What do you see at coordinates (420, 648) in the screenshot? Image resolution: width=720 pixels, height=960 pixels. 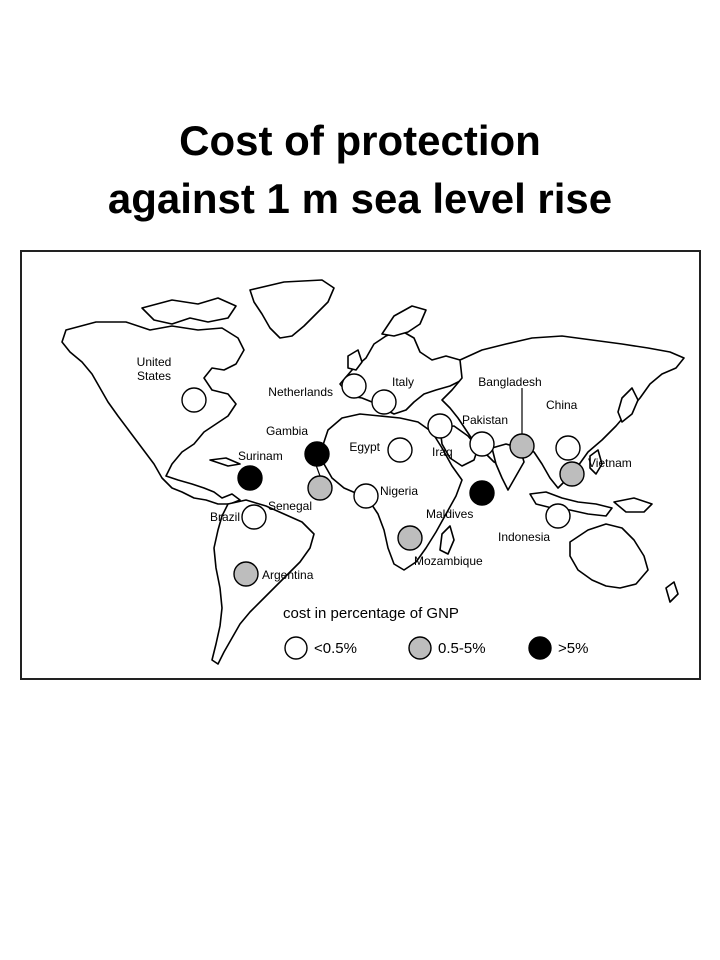 I see `legend-swatch-medium` at bounding box center [420, 648].